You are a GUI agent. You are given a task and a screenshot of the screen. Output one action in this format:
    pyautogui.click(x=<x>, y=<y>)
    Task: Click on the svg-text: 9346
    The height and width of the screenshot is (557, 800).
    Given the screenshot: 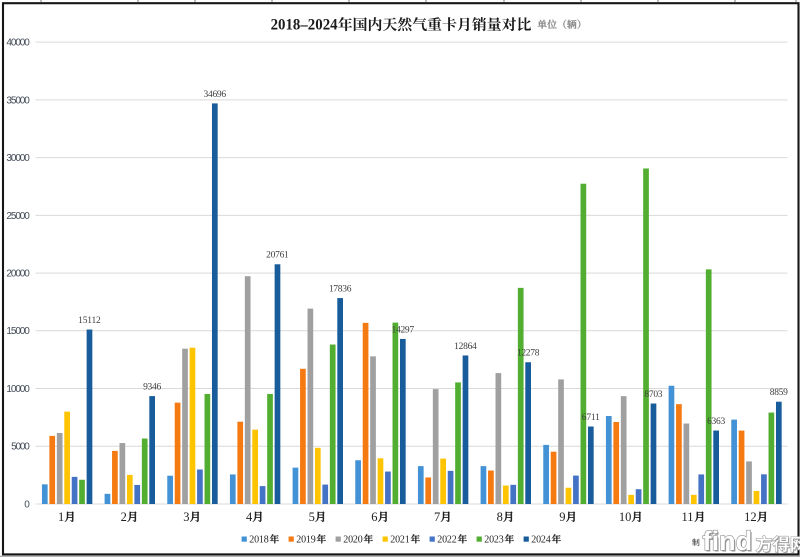 What is the action you would take?
    pyautogui.click(x=152, y=387)
    